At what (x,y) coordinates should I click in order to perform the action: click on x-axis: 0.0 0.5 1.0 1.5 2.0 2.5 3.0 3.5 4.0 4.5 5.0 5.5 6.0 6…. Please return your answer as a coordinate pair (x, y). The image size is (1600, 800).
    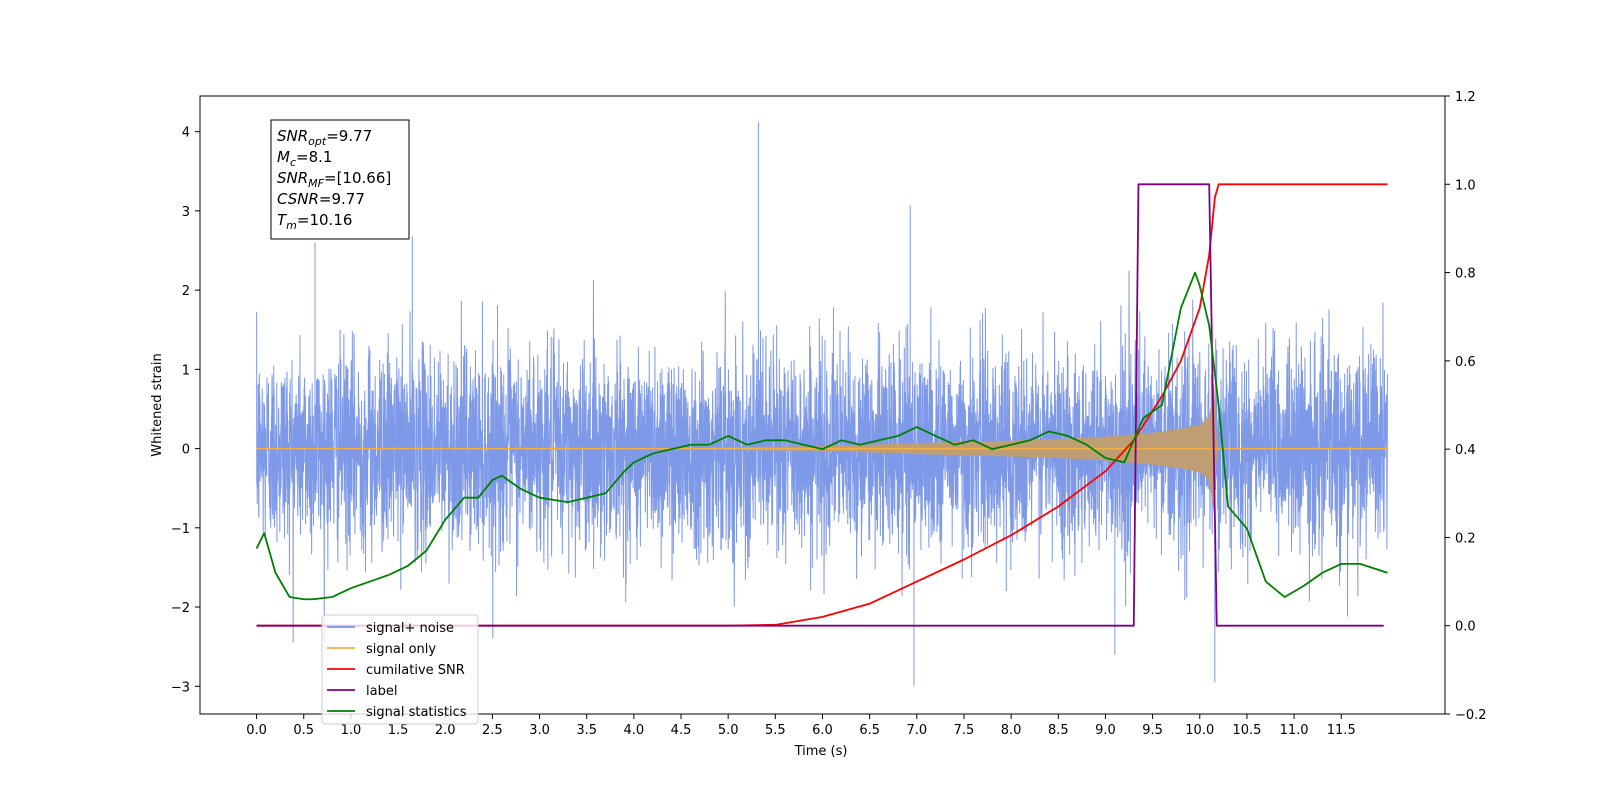
    Looking at the image, I should click on (801, 726).